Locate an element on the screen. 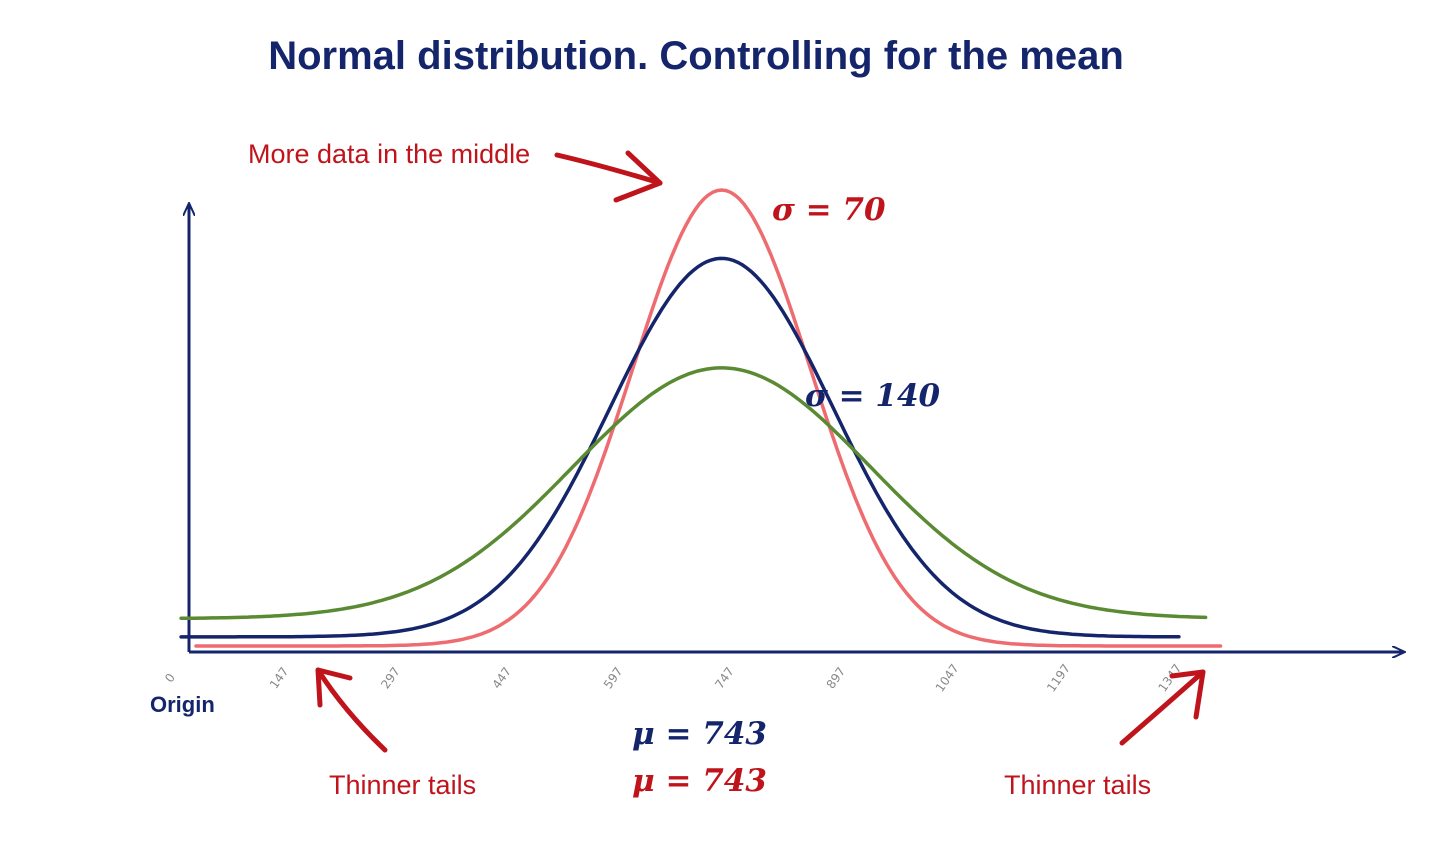 The height and width of the screenshot is (848, 1456). x-tick-label: 897 is located at coordinates (836, 678).